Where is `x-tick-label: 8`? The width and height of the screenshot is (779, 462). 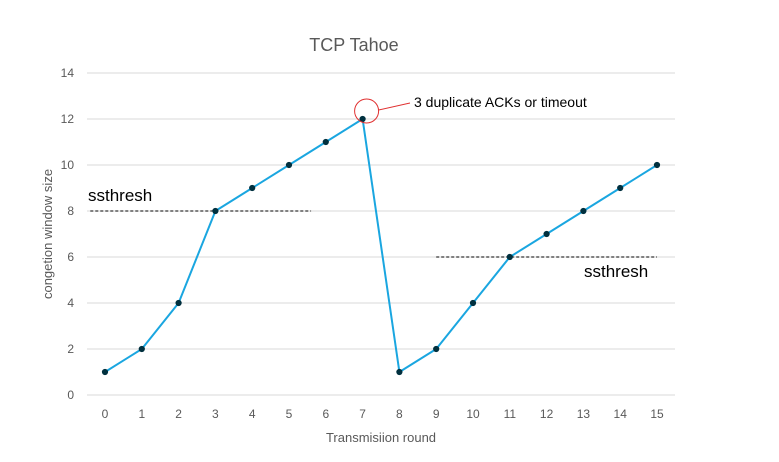
x-tick-label: 8 is located at coordinates (399, 414).